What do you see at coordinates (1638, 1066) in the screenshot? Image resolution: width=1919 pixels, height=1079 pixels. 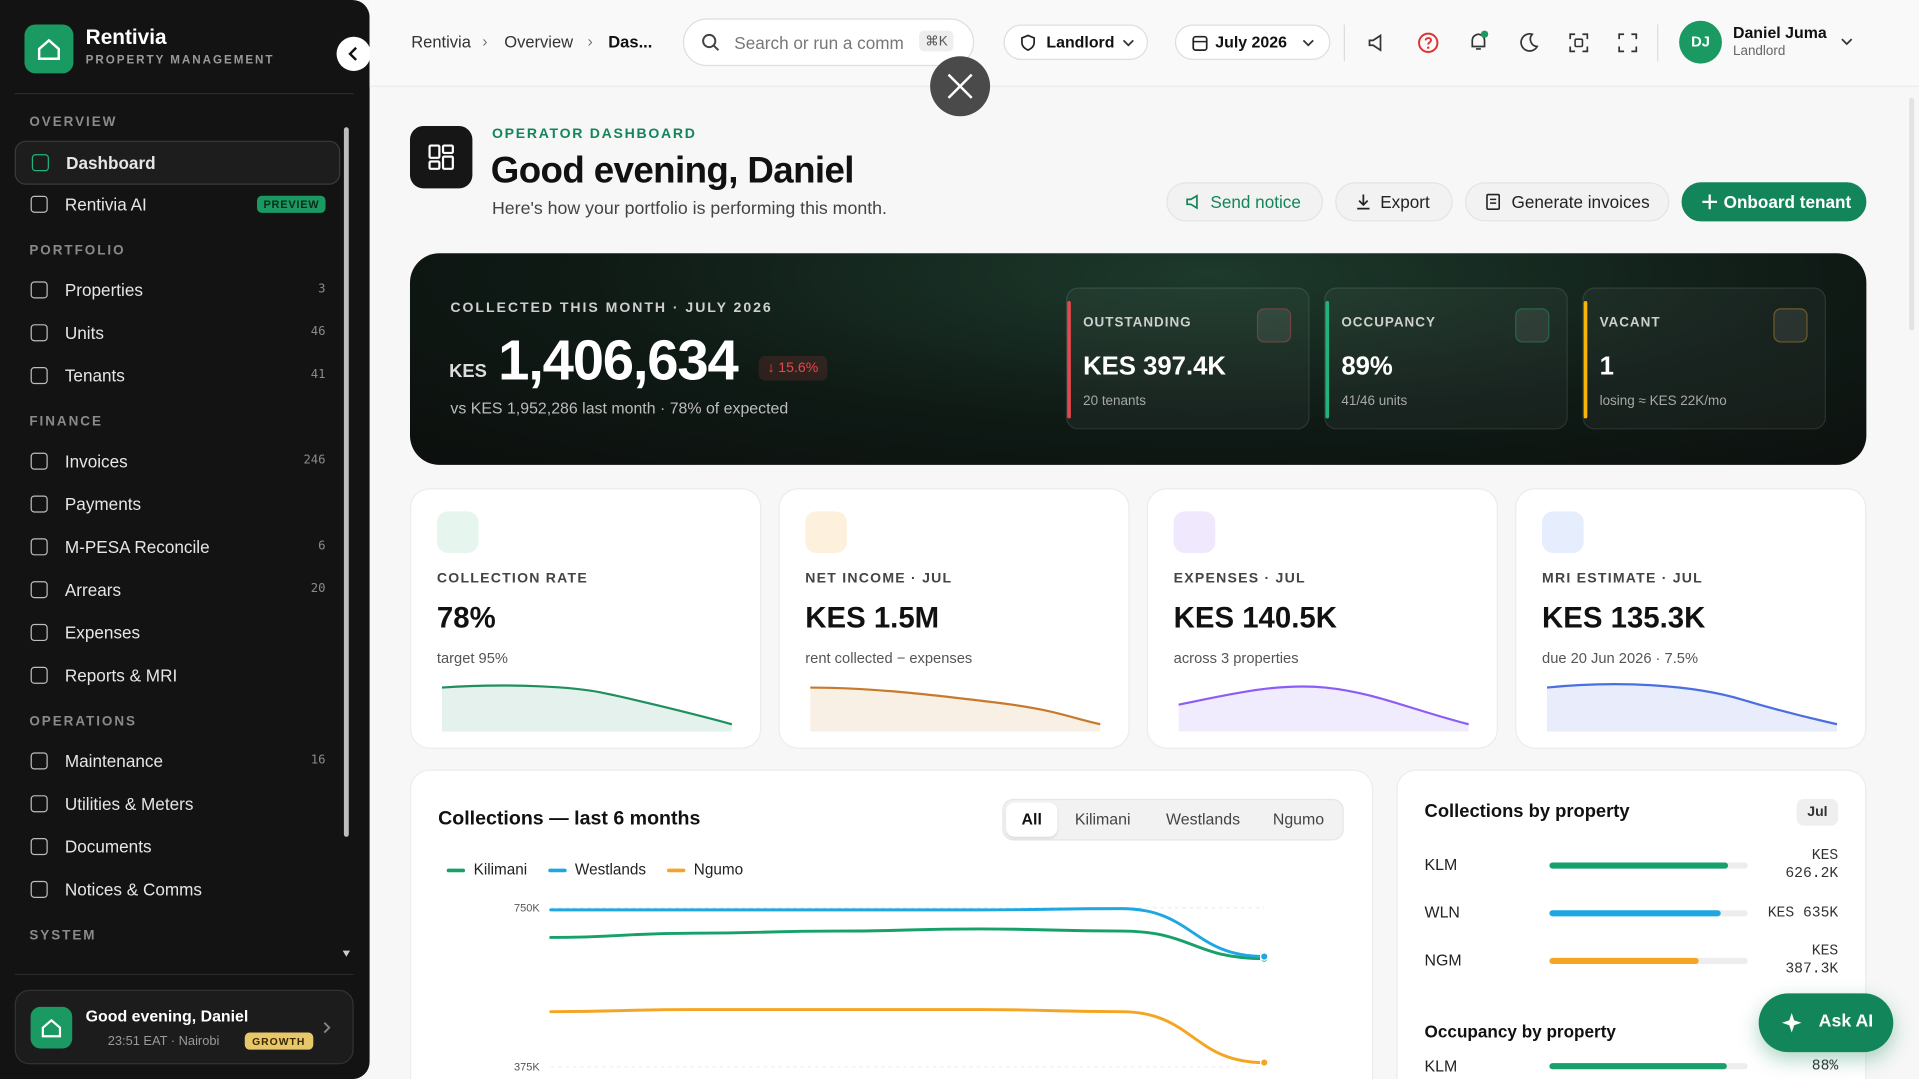 I see `occupancy-fill` at bounding box center [1638, 1066].